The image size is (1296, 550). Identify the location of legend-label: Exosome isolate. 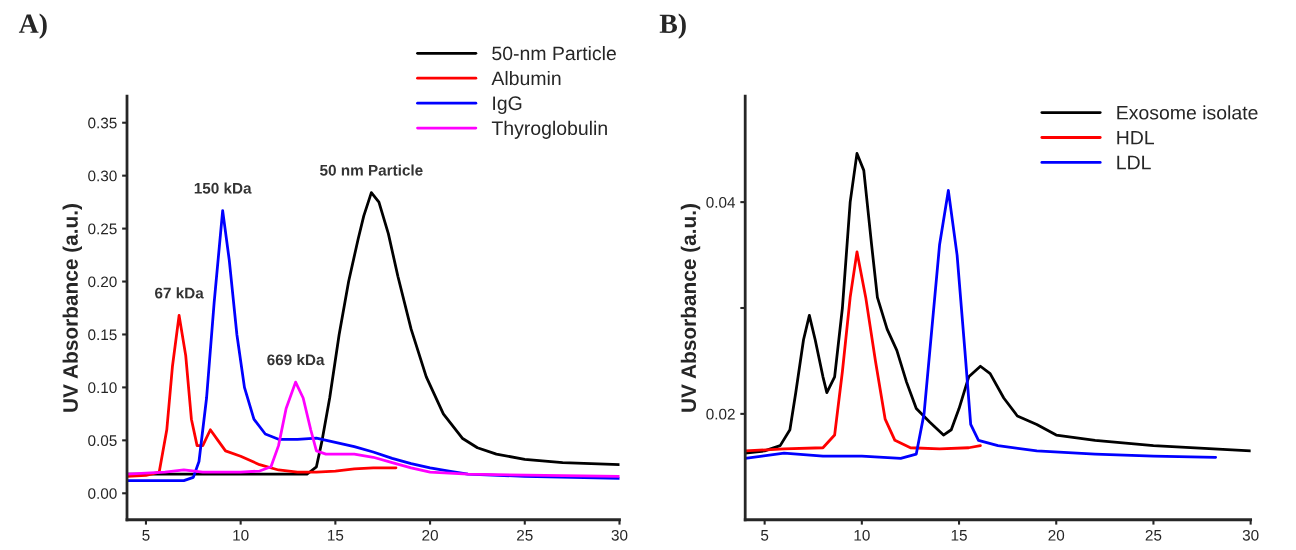
(1187, 112).